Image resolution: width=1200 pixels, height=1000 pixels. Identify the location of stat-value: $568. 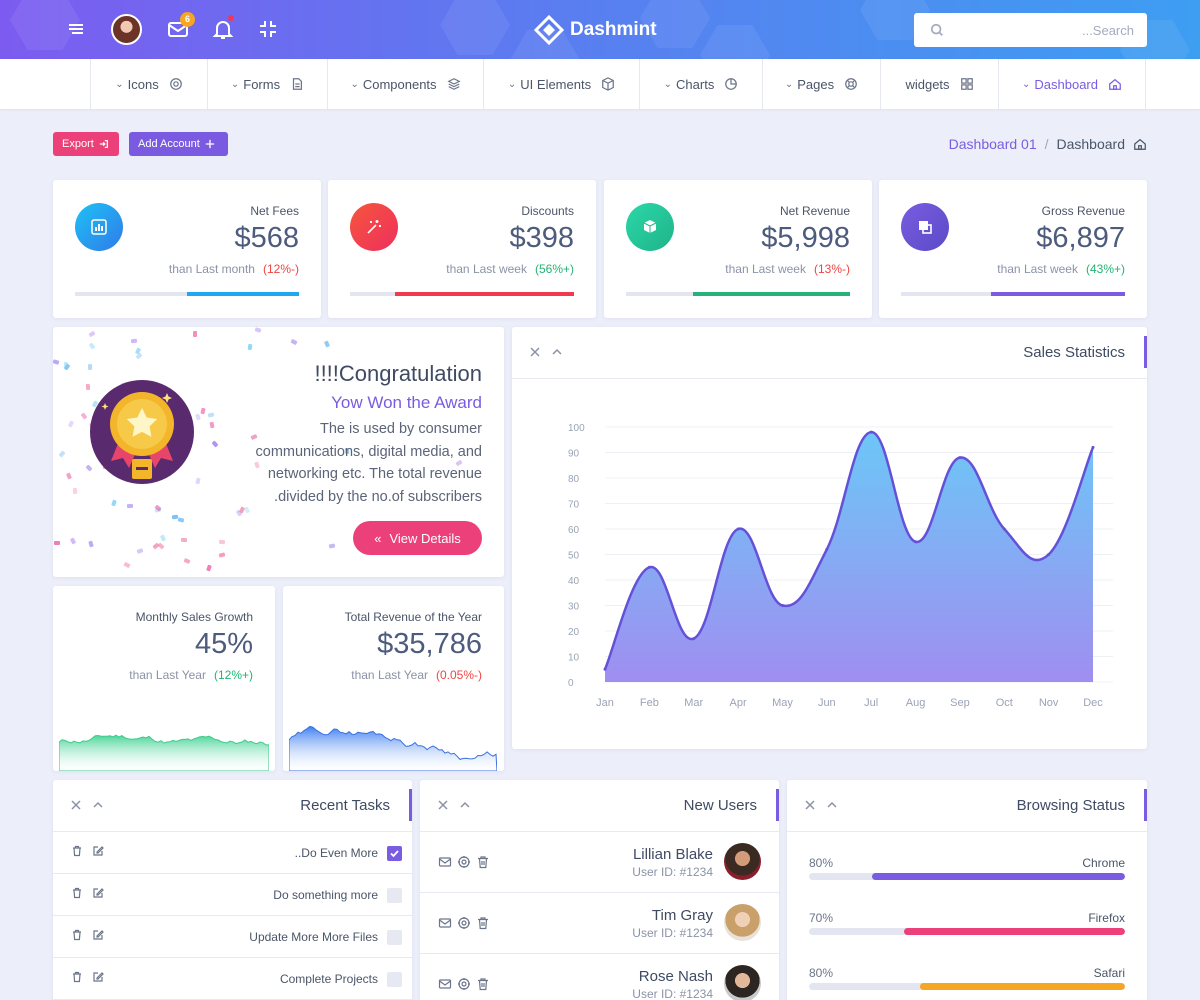
(266, 238).